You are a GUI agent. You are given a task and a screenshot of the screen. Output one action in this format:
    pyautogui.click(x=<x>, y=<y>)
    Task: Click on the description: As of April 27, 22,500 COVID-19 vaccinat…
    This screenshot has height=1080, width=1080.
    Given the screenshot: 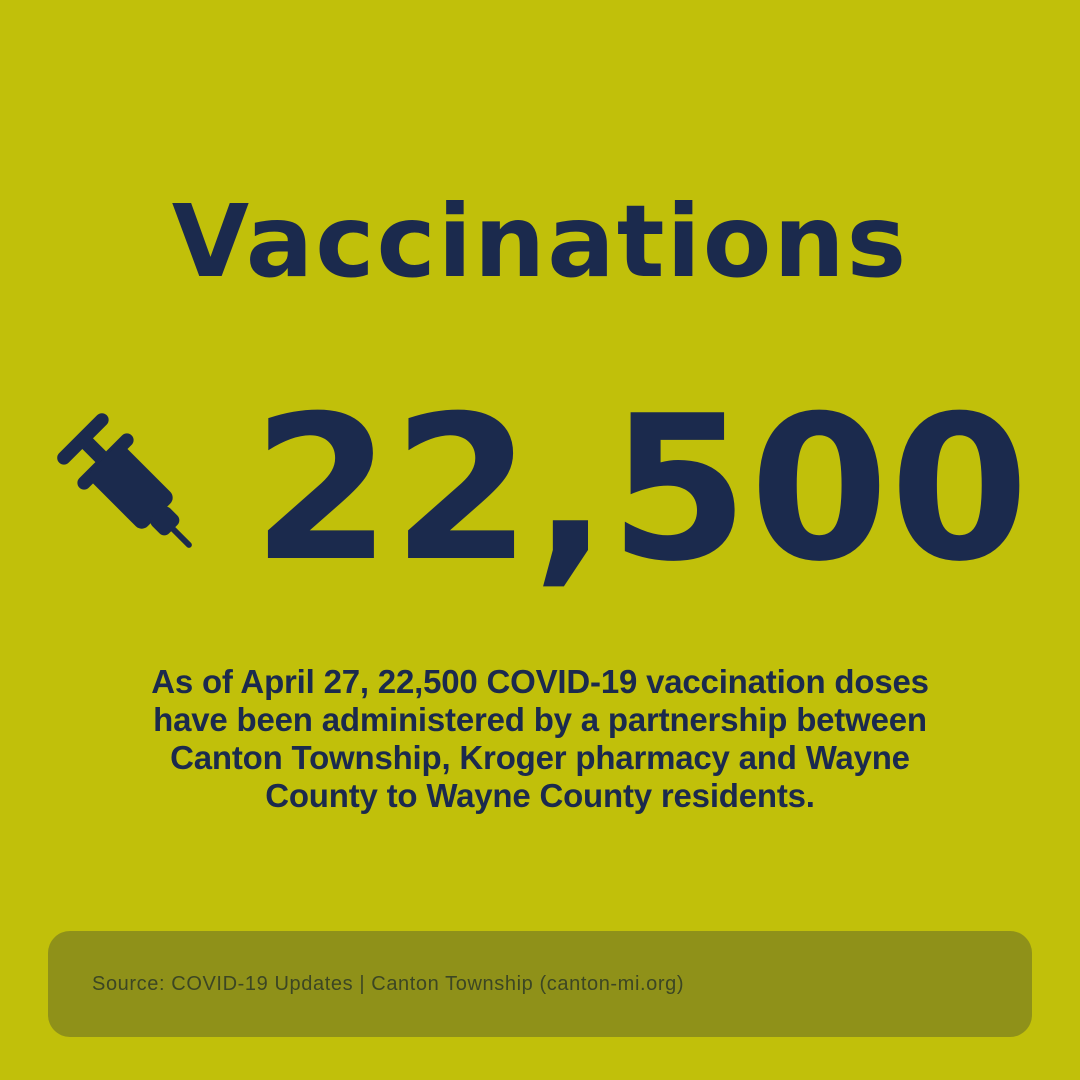 What is the action you would take?
    pyautogui.click(x=540, y=739)
    